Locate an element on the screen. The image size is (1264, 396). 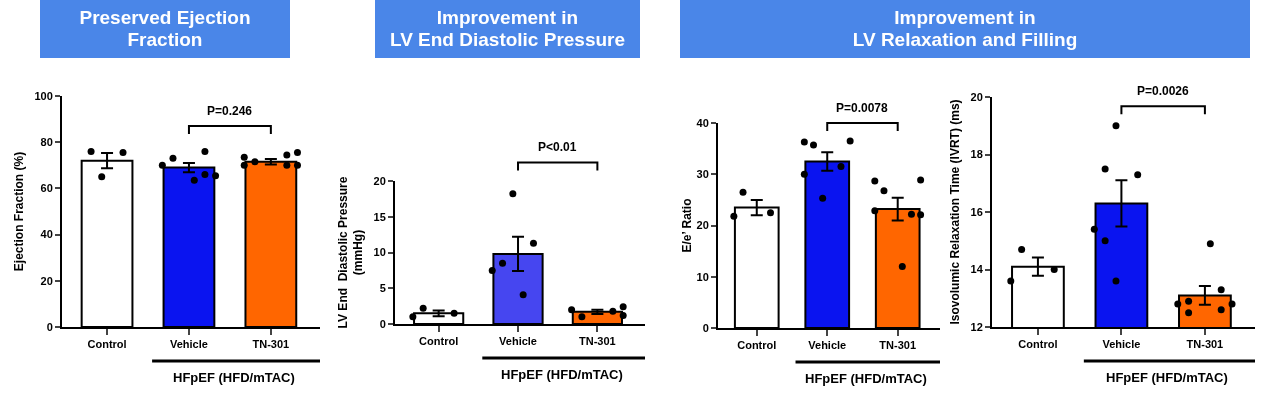
chart-title: Preserved Ejection Fraction is located at coordinates (165, 29).